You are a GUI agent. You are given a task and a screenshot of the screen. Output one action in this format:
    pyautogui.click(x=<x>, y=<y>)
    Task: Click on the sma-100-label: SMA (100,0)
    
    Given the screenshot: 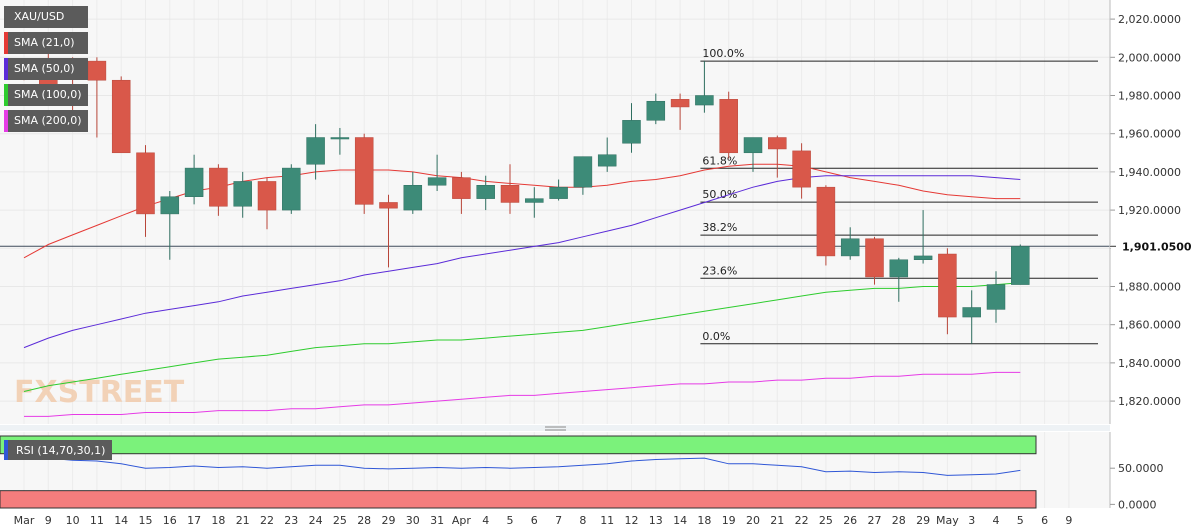 What is the action you would take?
    pyautogui.click(x=48, y=94)
    